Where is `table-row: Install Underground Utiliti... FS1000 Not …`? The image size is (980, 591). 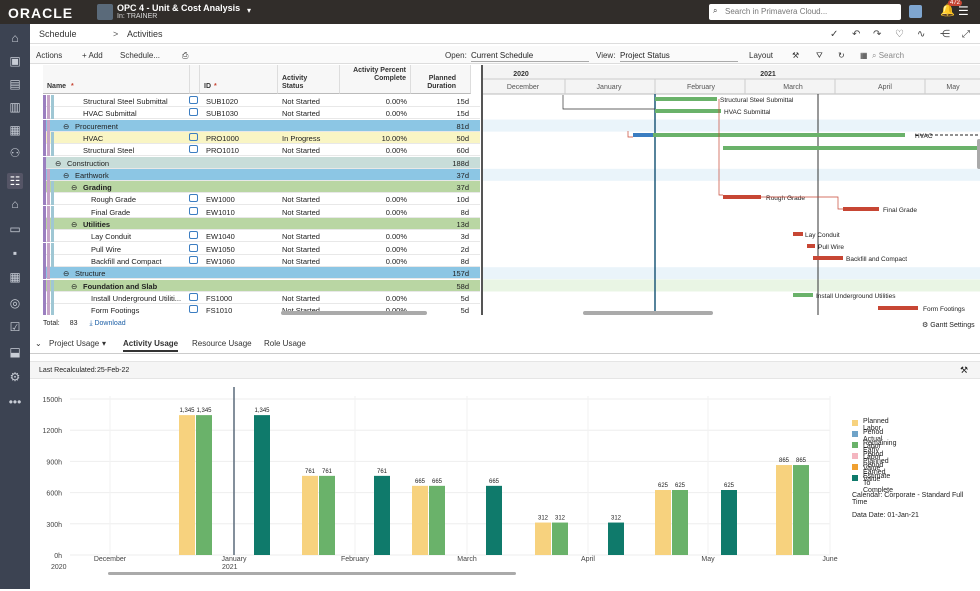
table-row: Install Underground Utiliti... FS1000 Not … is located at coordinates (261, 297).